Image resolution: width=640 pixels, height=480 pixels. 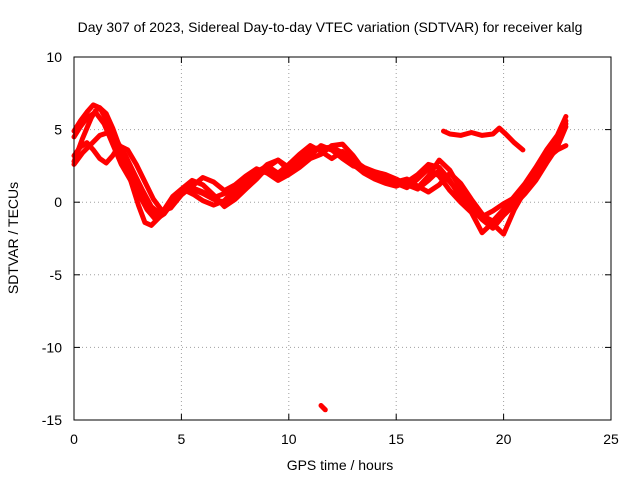 What do you see at coordinates (323, 408) in the screenshot?
I see `series-line-outlier` at bounding box center [323, 408].